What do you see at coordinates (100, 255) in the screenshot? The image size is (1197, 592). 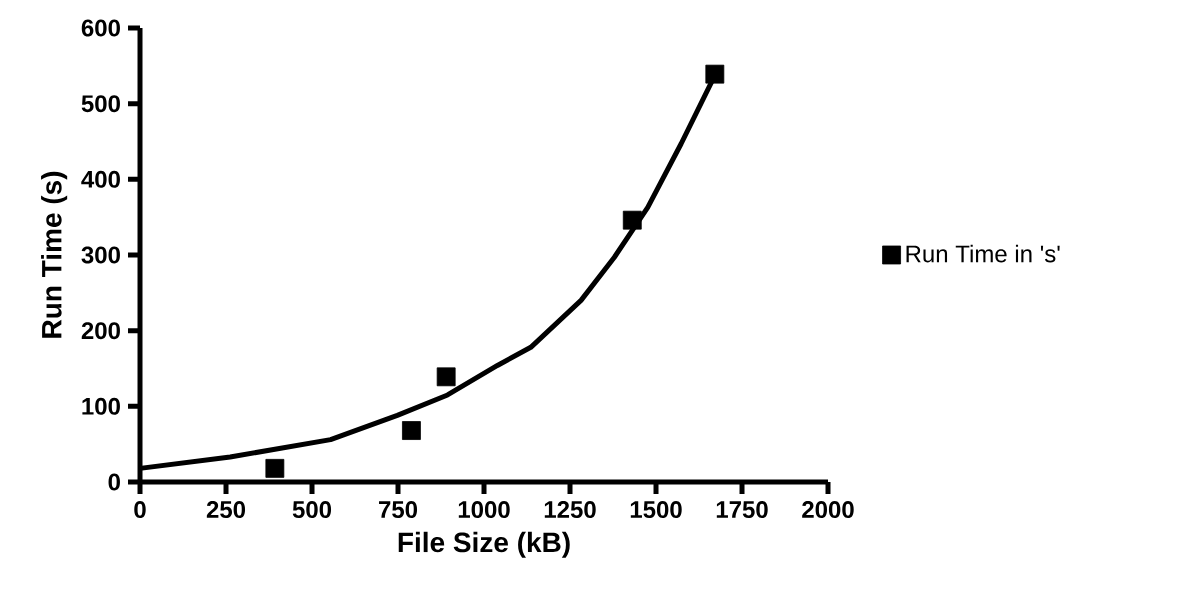 I see `y-tick-label: 300` at bounding box center [100, 255].